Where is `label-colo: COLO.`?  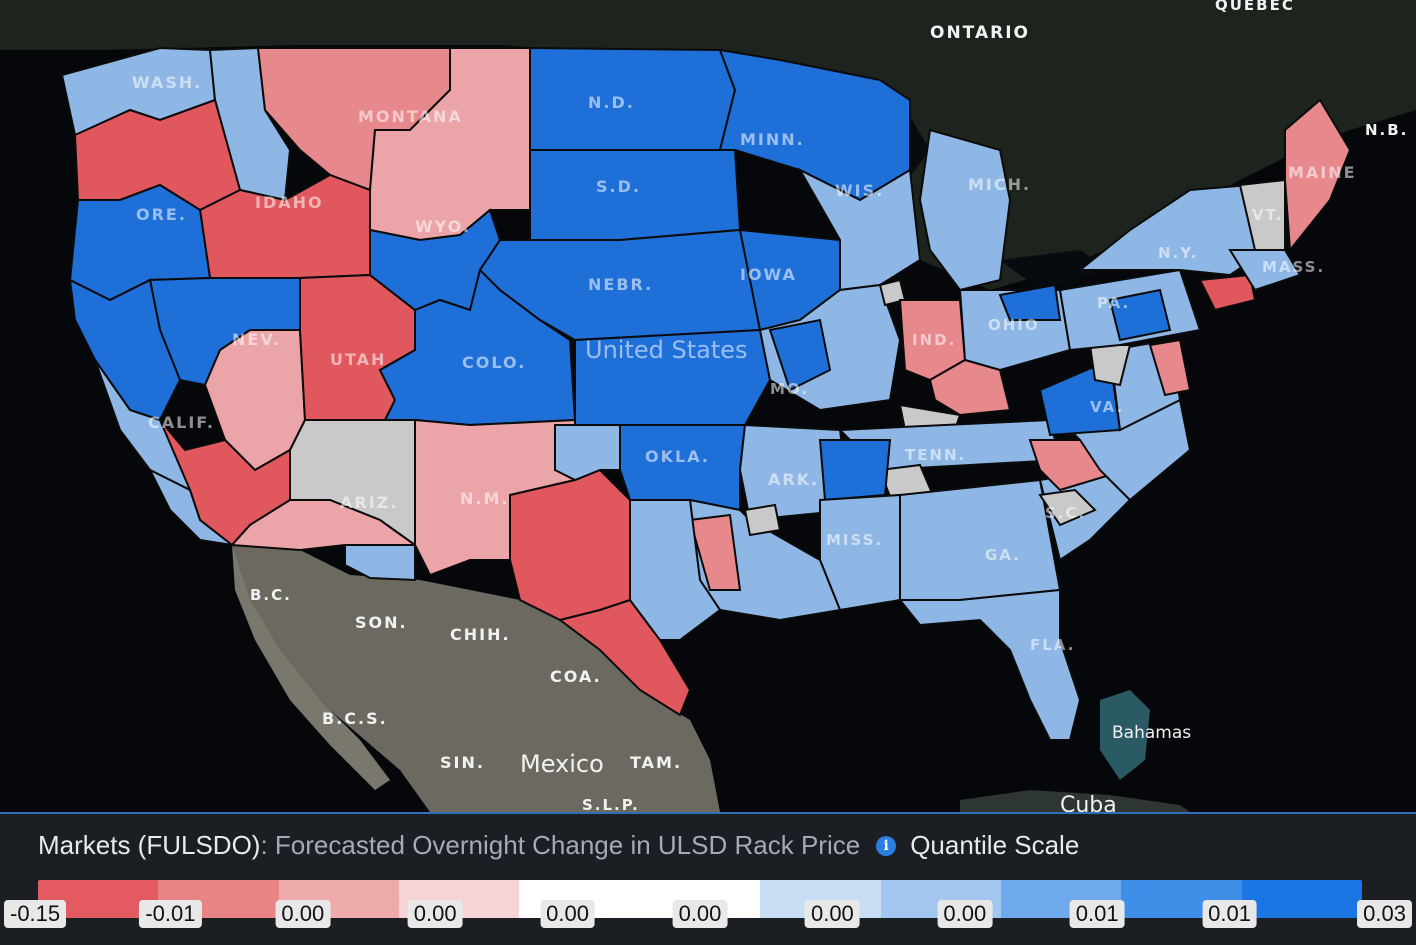
label-colo: COLO. is located at coordinates (494, 362).